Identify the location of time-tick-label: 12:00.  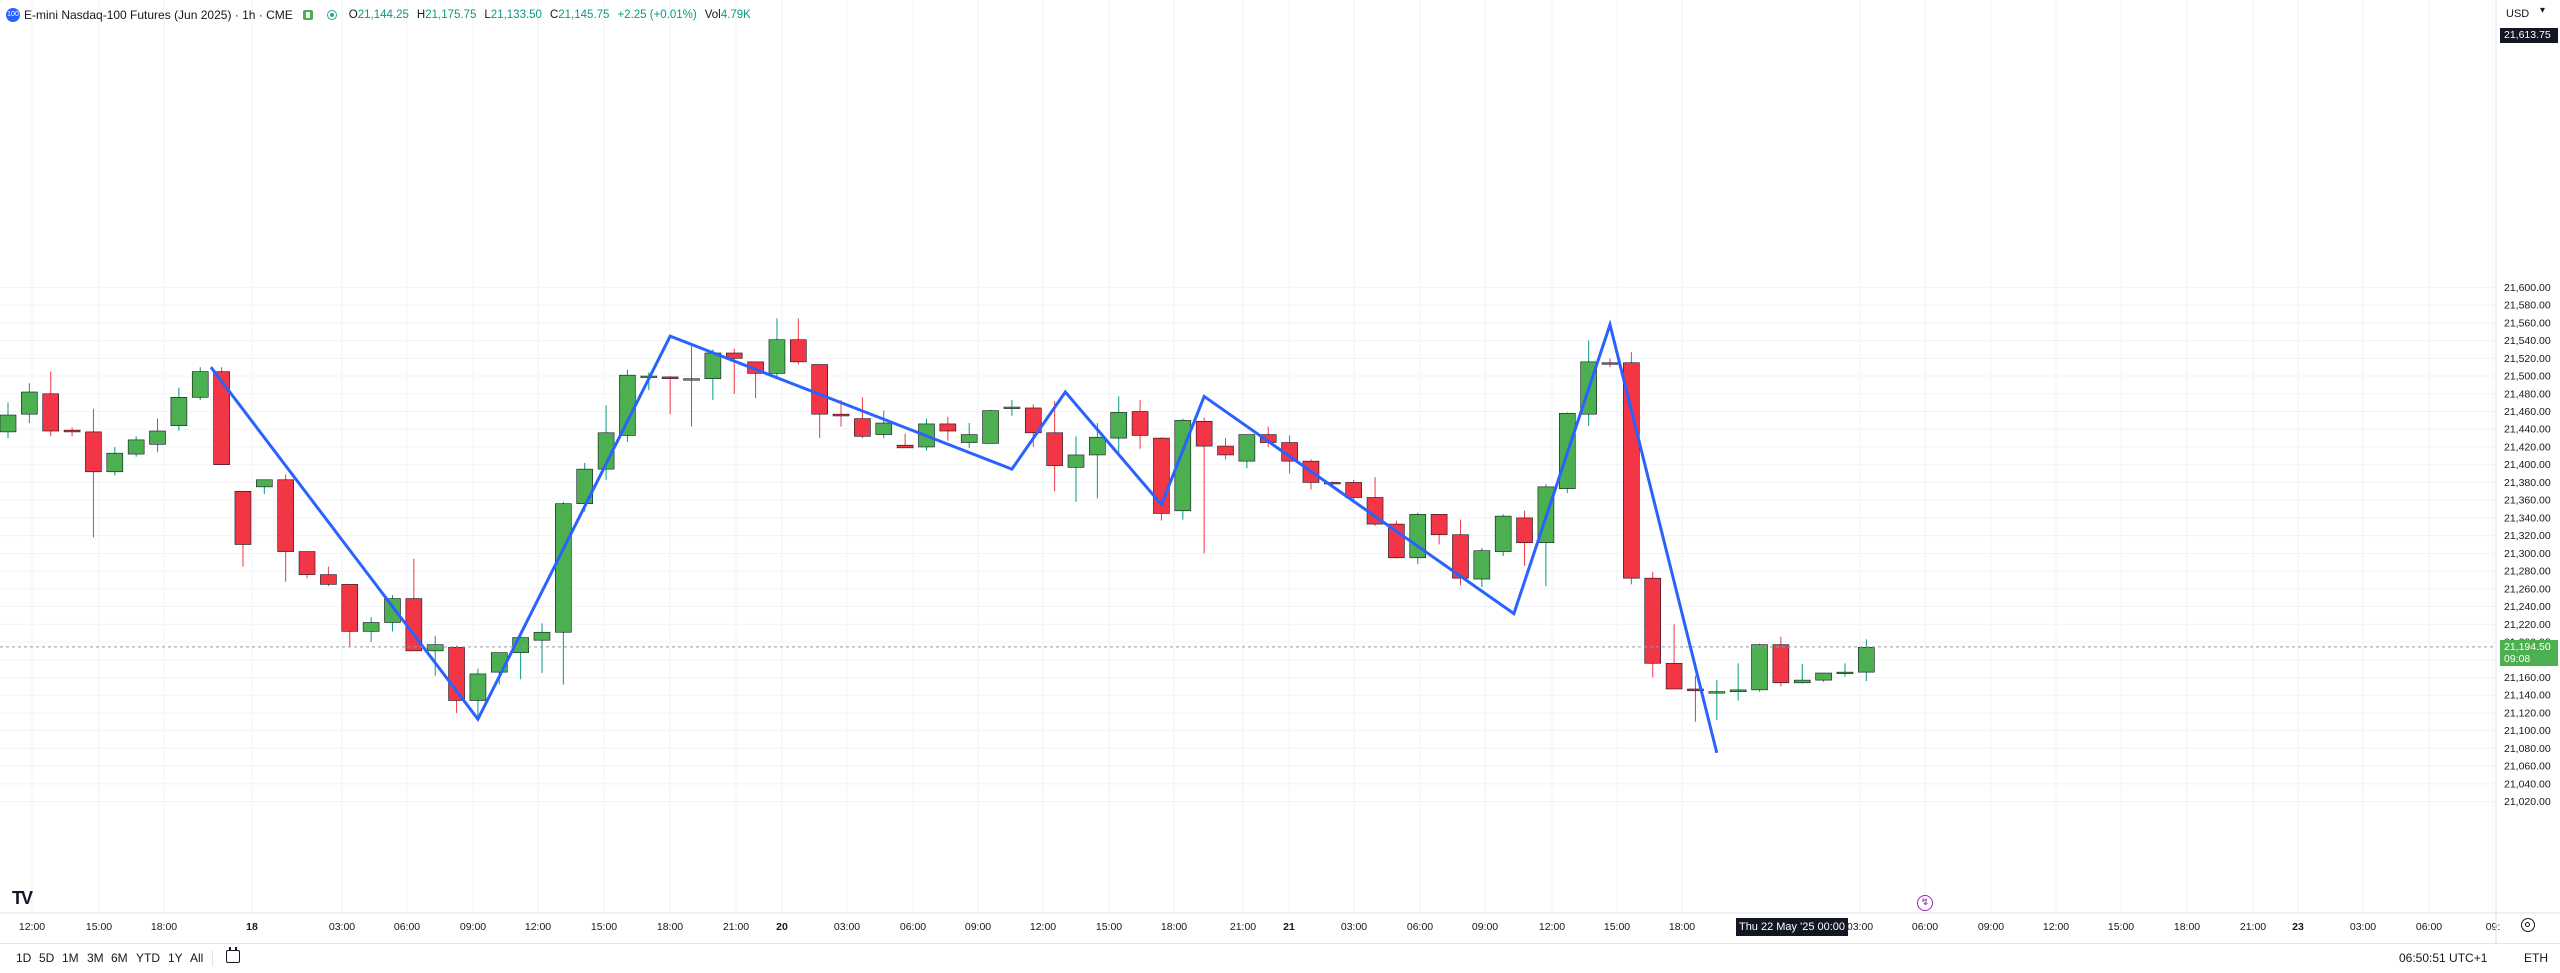
(1043, 927).